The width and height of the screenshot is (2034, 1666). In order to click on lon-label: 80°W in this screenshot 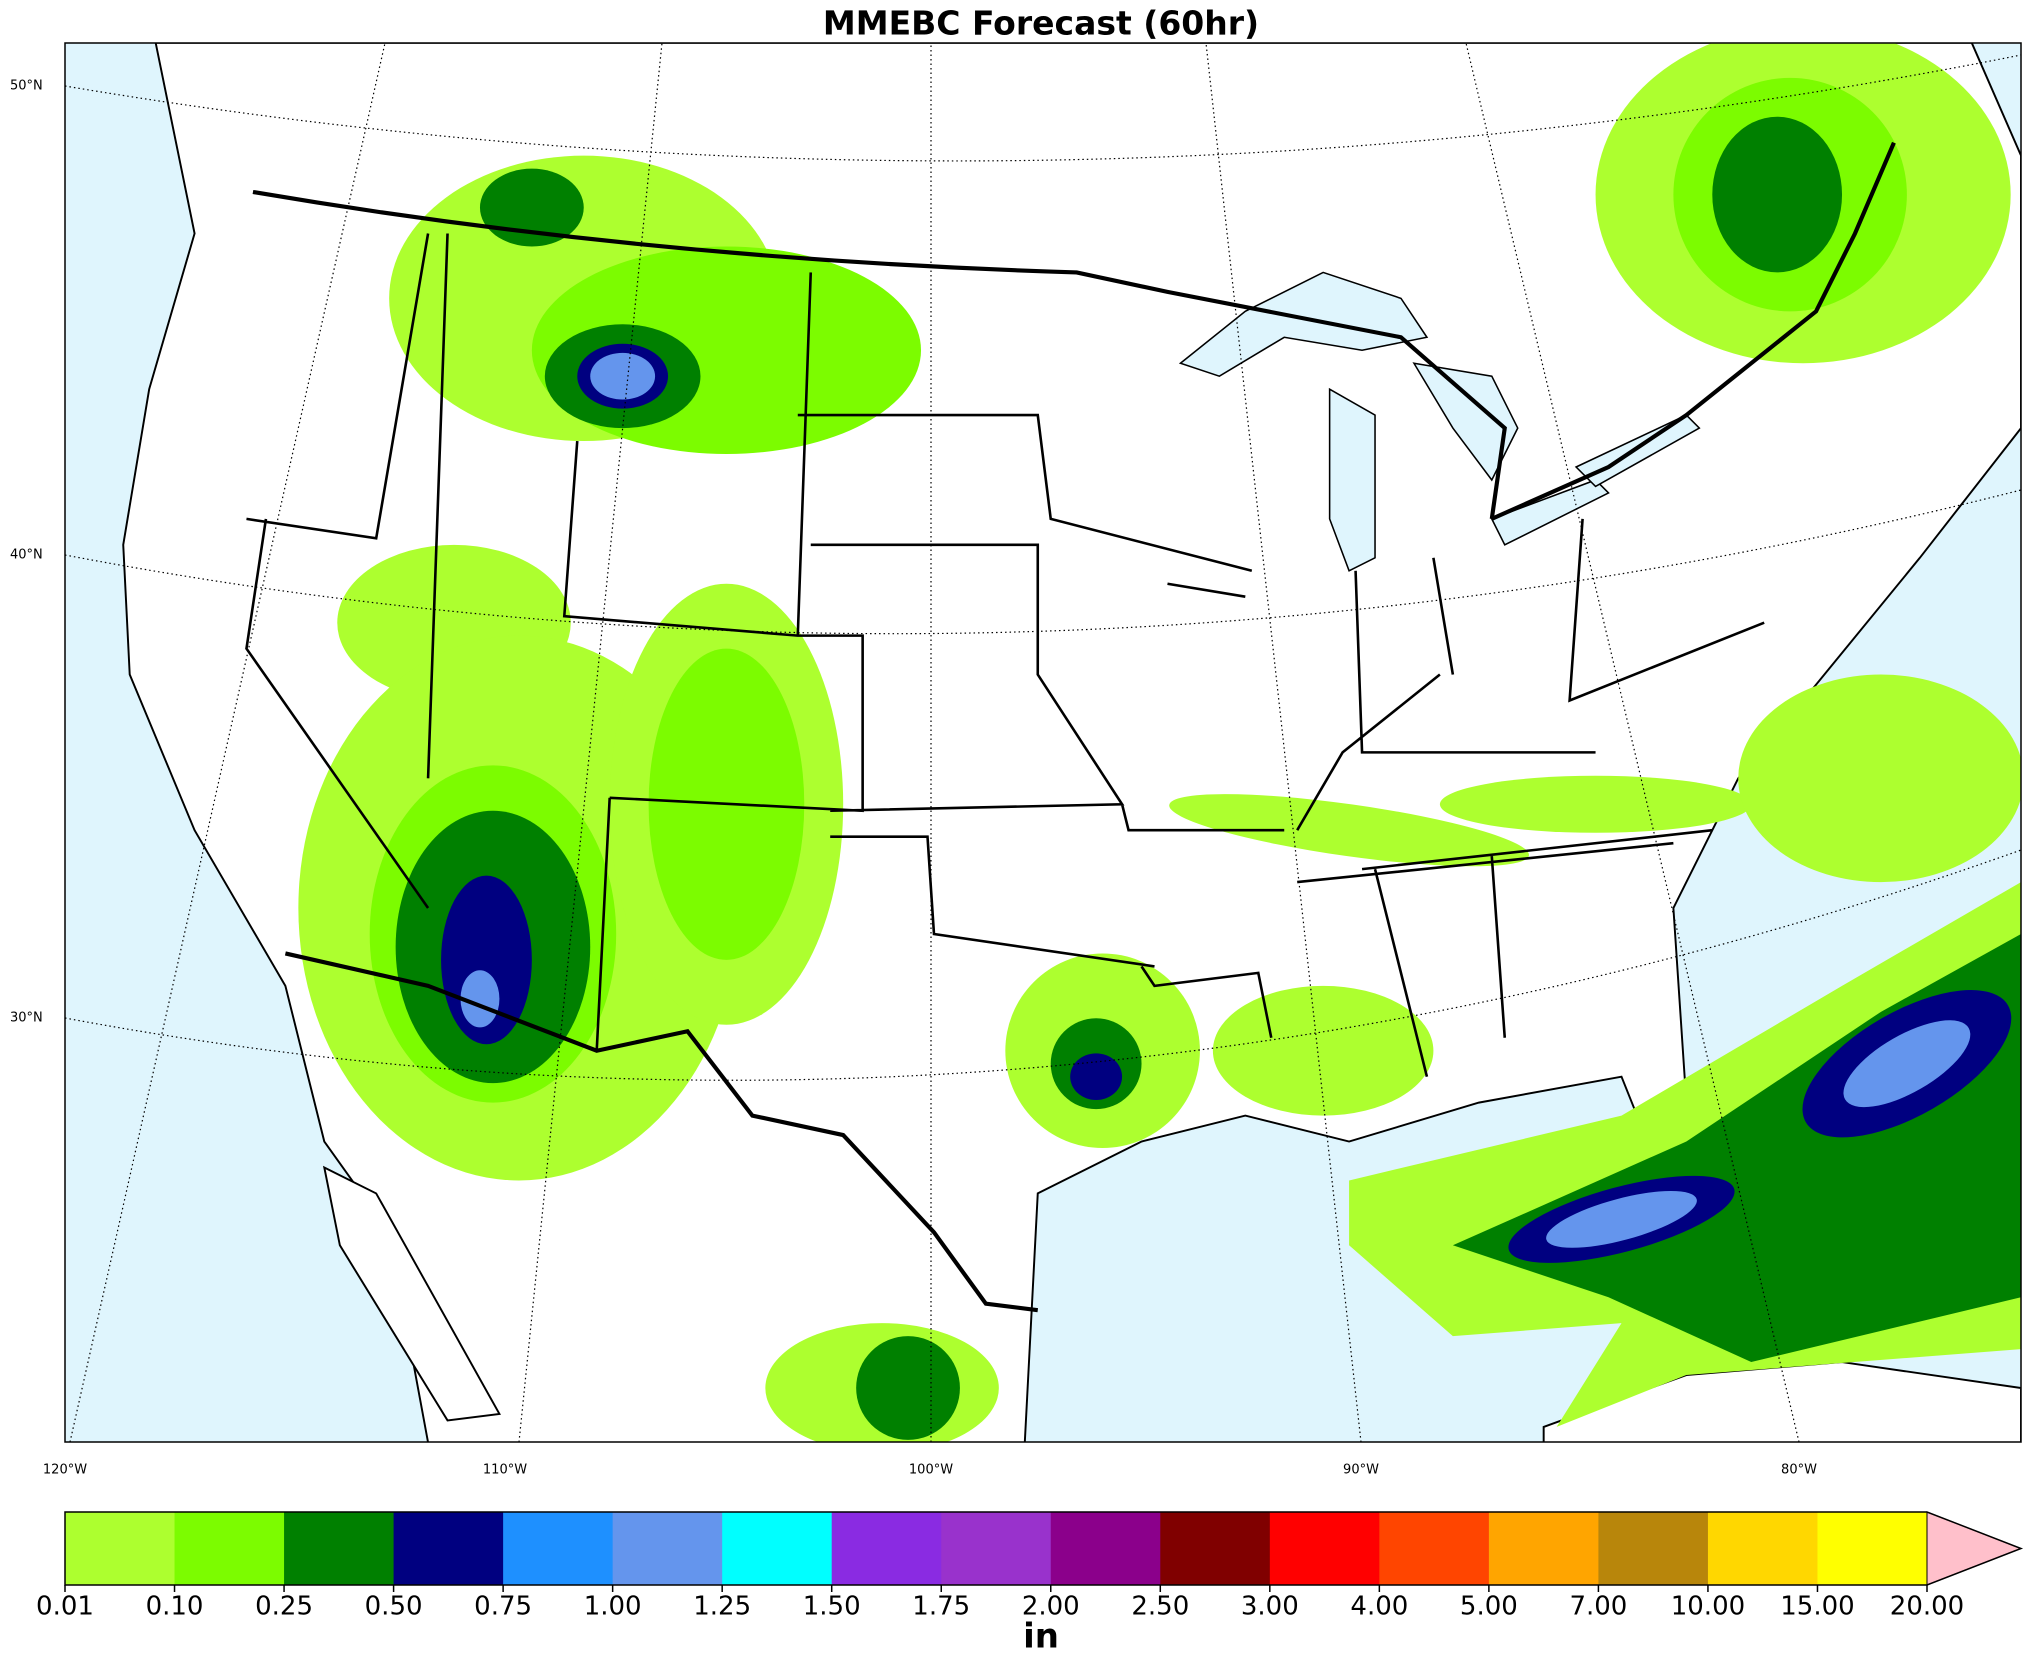, I will do `click(1799, 1470)`.